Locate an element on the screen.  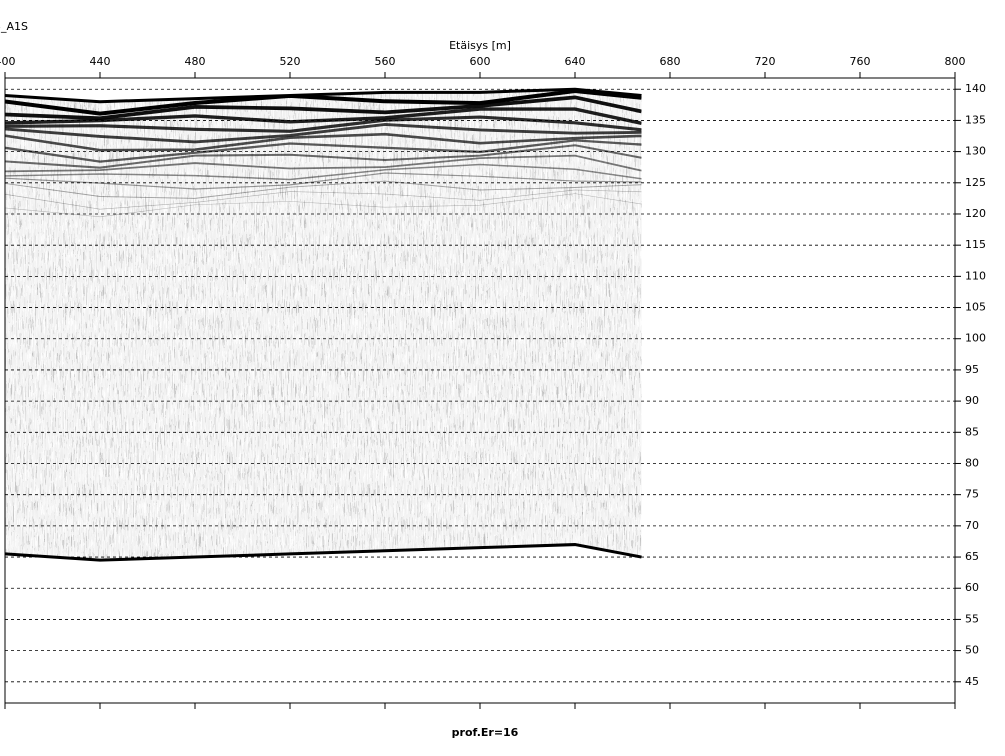
y-tick-label: 110 is located at coordinates (975, 275).